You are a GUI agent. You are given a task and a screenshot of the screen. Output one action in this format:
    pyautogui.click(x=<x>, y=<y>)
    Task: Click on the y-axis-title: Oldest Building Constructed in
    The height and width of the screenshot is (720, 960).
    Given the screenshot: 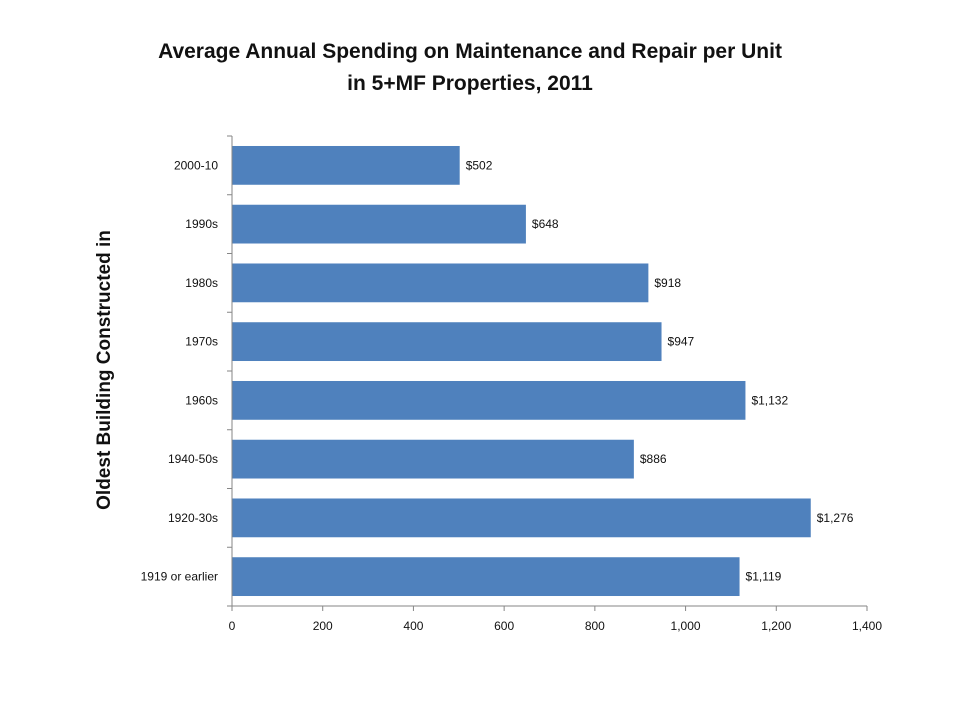 What is the action you would take?
    pyautogui.click(x=104, y=370)
    